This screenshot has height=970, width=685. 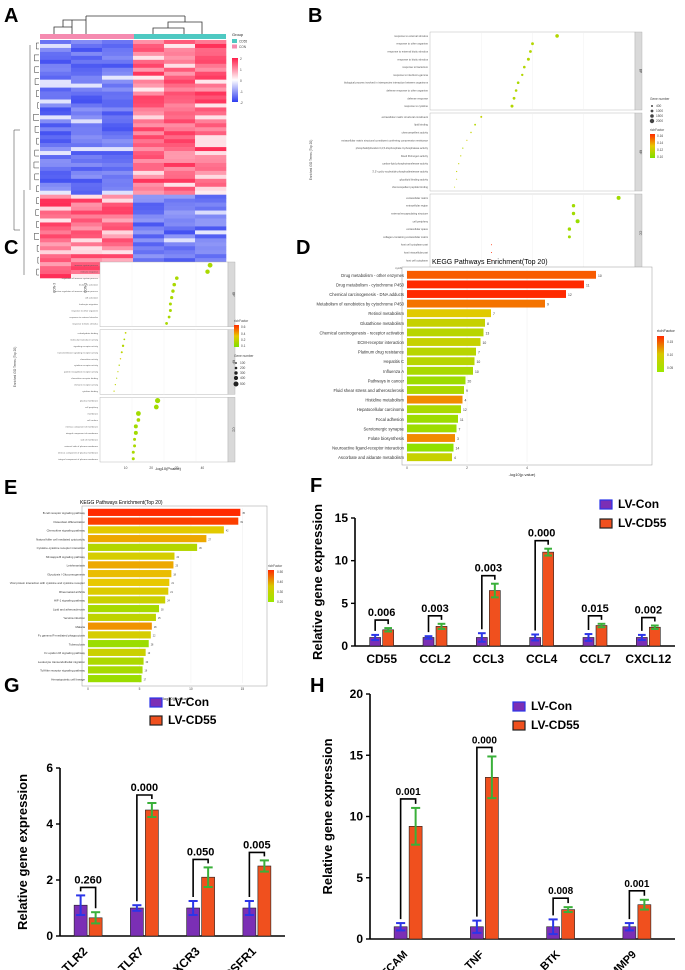 I want to click on go-term-label: response to other organism, so click(x=84, y=311).